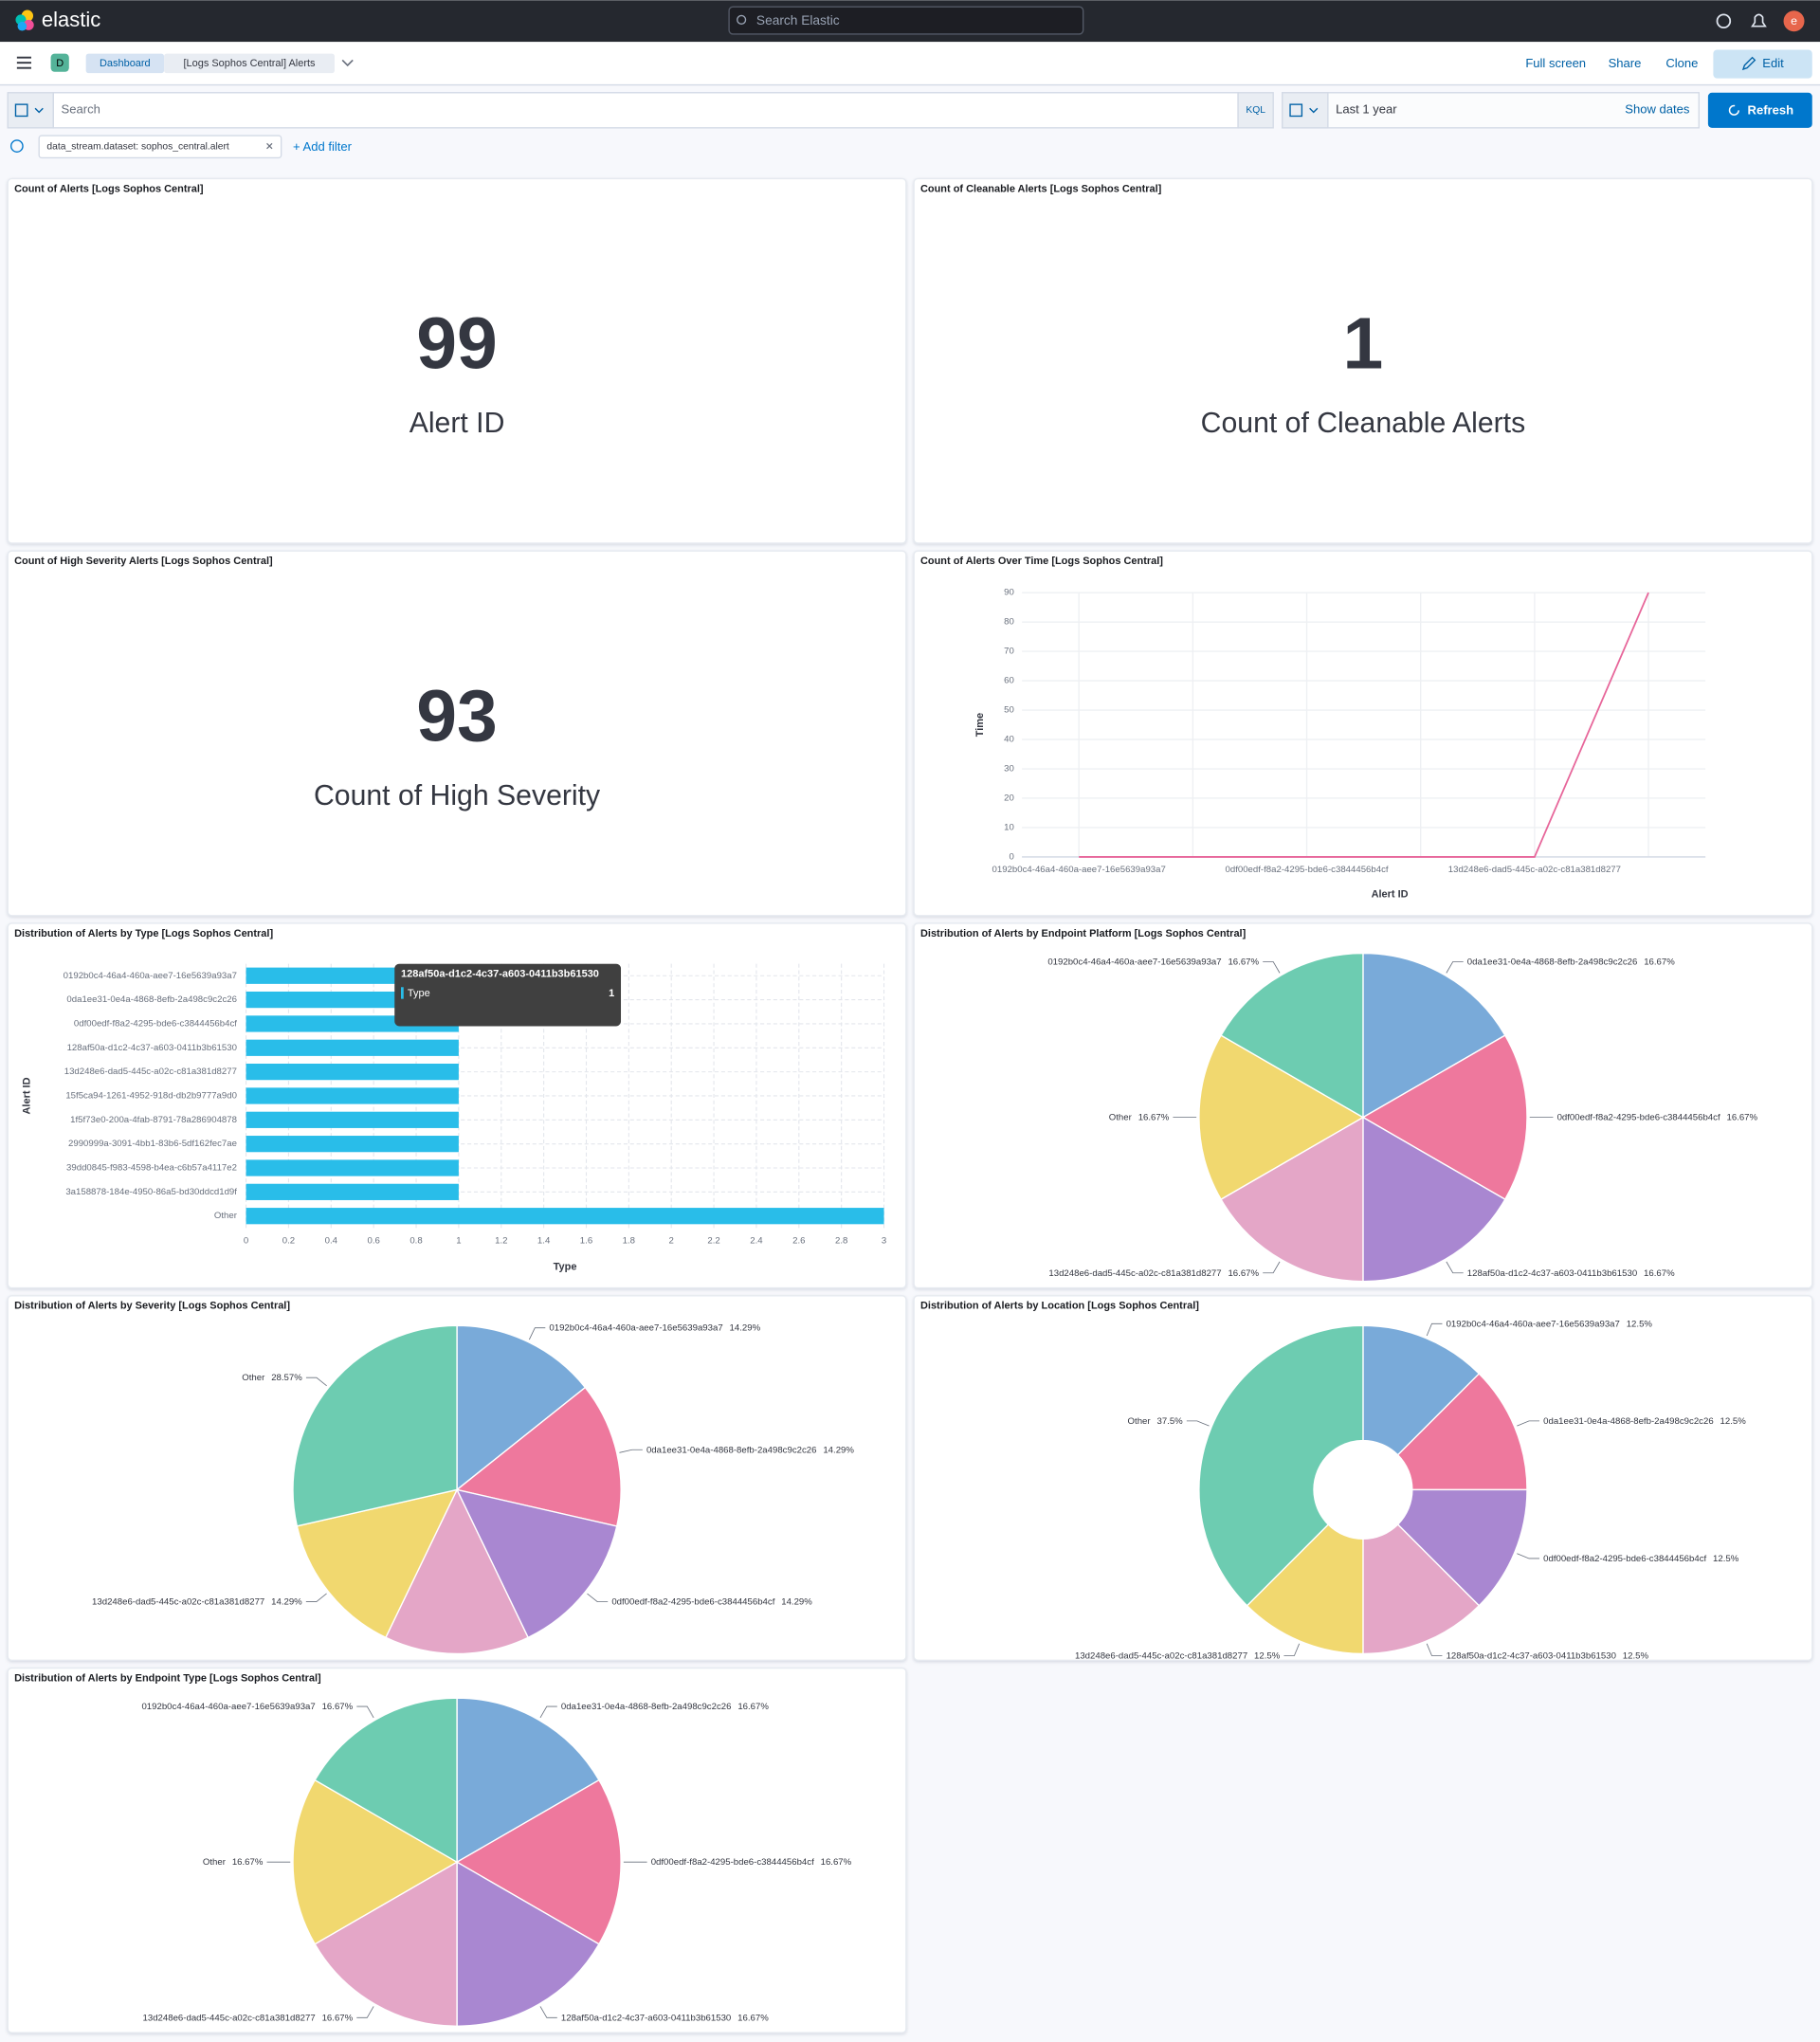 This screenshot has height=2042, width=1820. What do you see at coordinates (906, 20) in the screenshot?
I see `global-search` at bounding box center [906, 20].